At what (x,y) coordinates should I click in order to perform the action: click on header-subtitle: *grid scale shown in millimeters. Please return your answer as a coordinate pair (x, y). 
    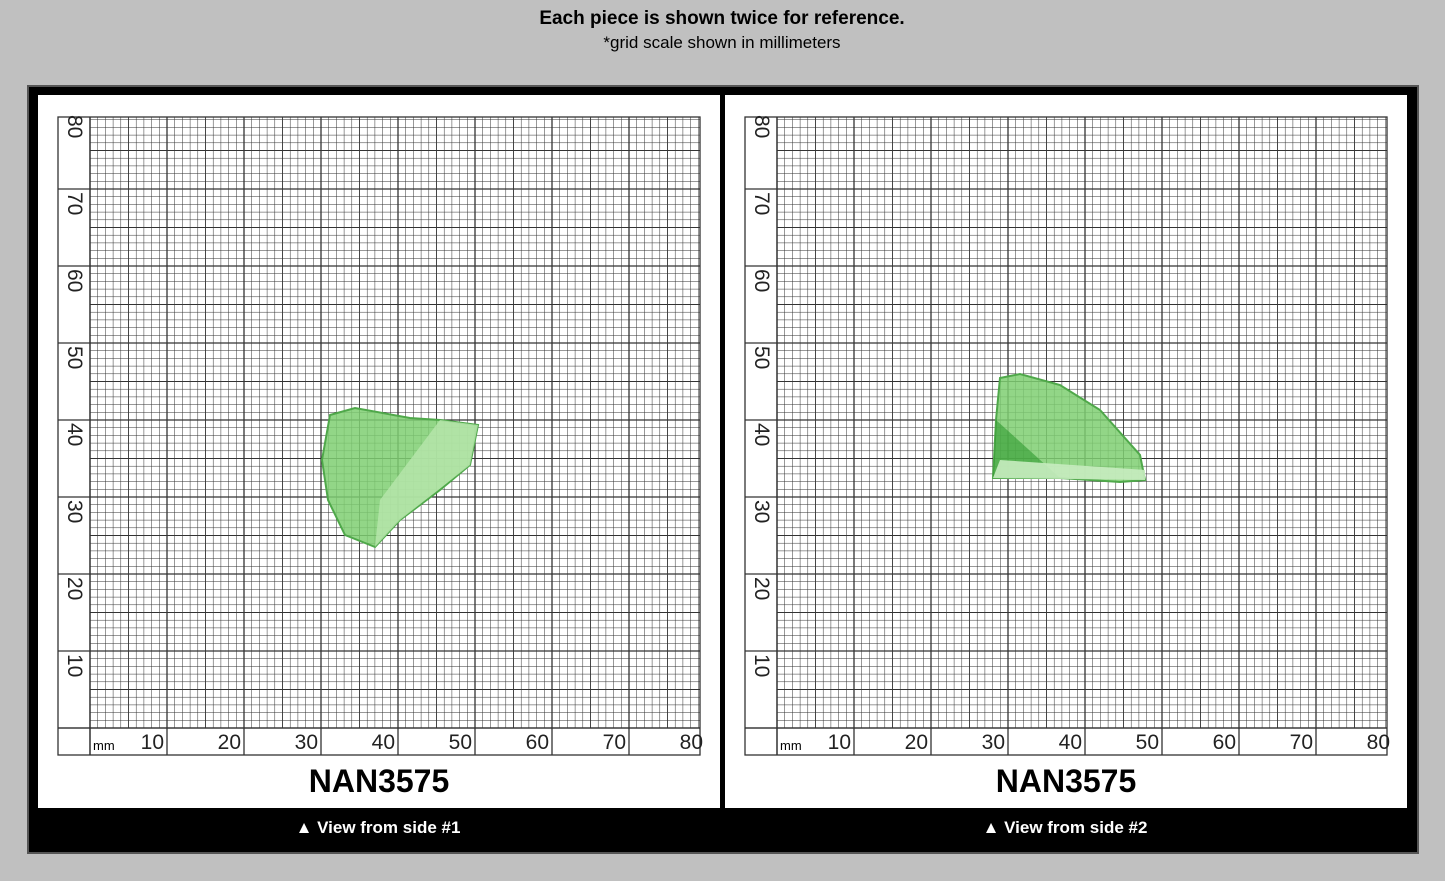
    Looking at the image, I should click on (721, 42).